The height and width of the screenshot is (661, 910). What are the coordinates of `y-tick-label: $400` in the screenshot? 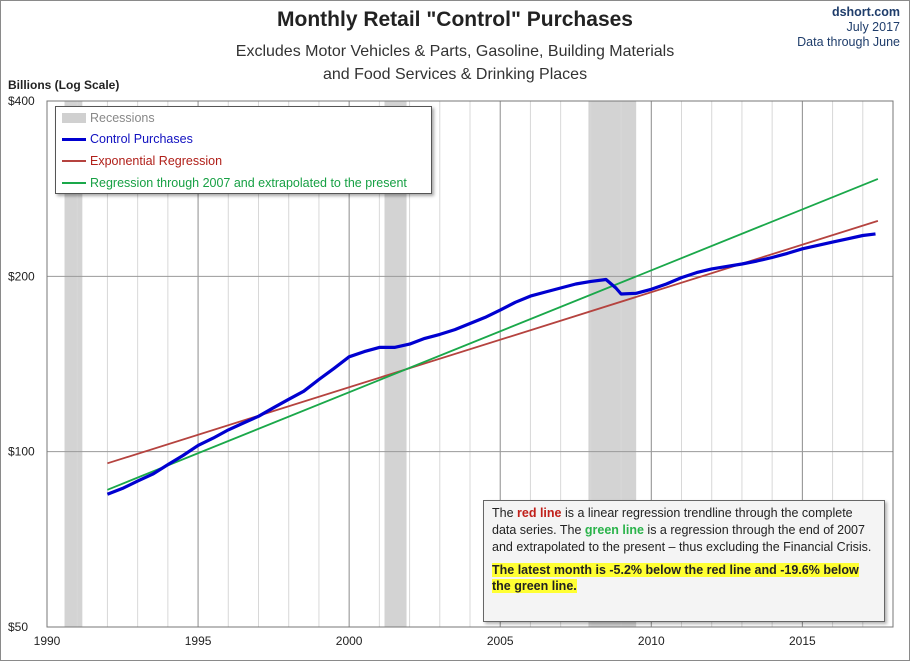 It's located at (21, 101).